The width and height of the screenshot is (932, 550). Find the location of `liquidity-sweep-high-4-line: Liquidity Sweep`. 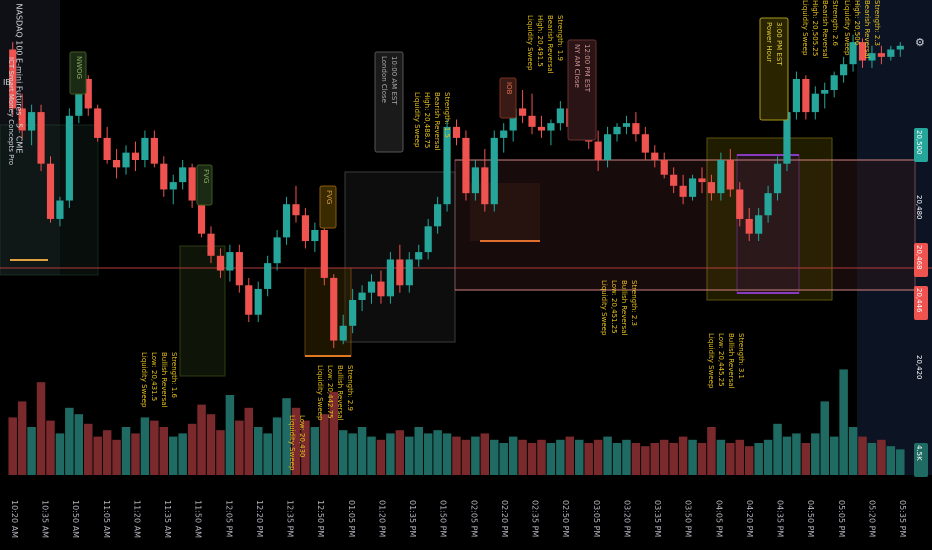

liquidity-sweep-high-4-line: Liquidity Sweep is located at coordinates (847, 28).